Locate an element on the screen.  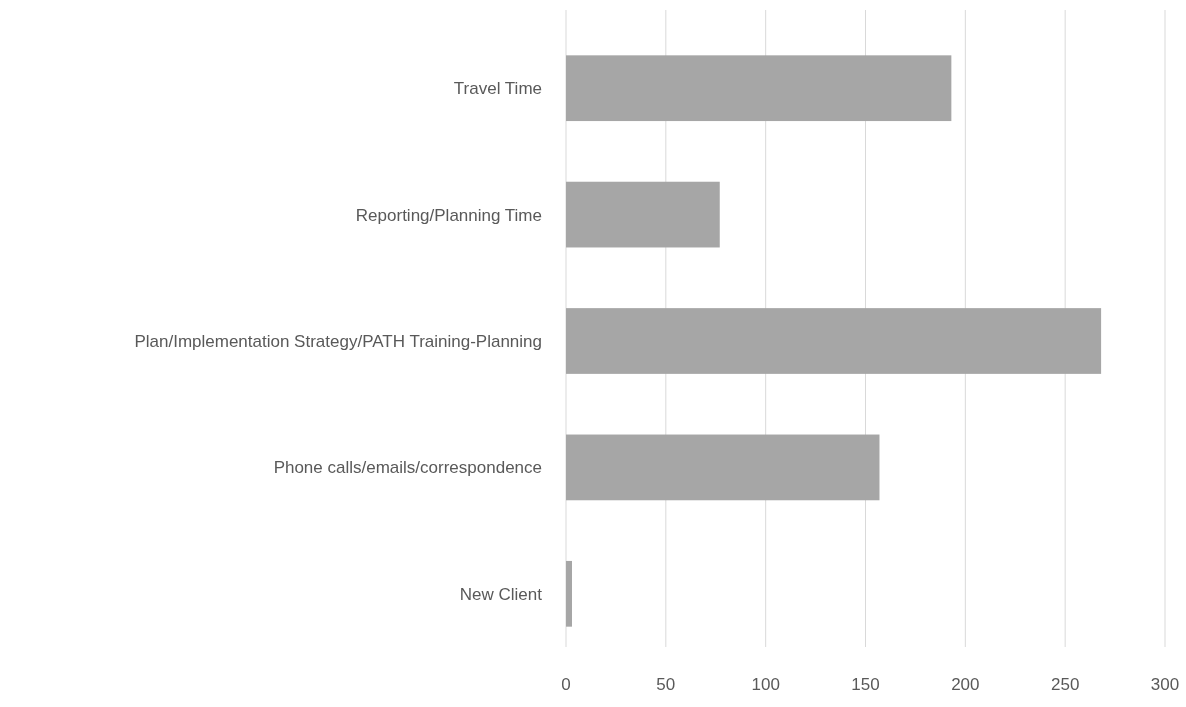
x-tick-label: 0 is located at coordinates (566, 684).